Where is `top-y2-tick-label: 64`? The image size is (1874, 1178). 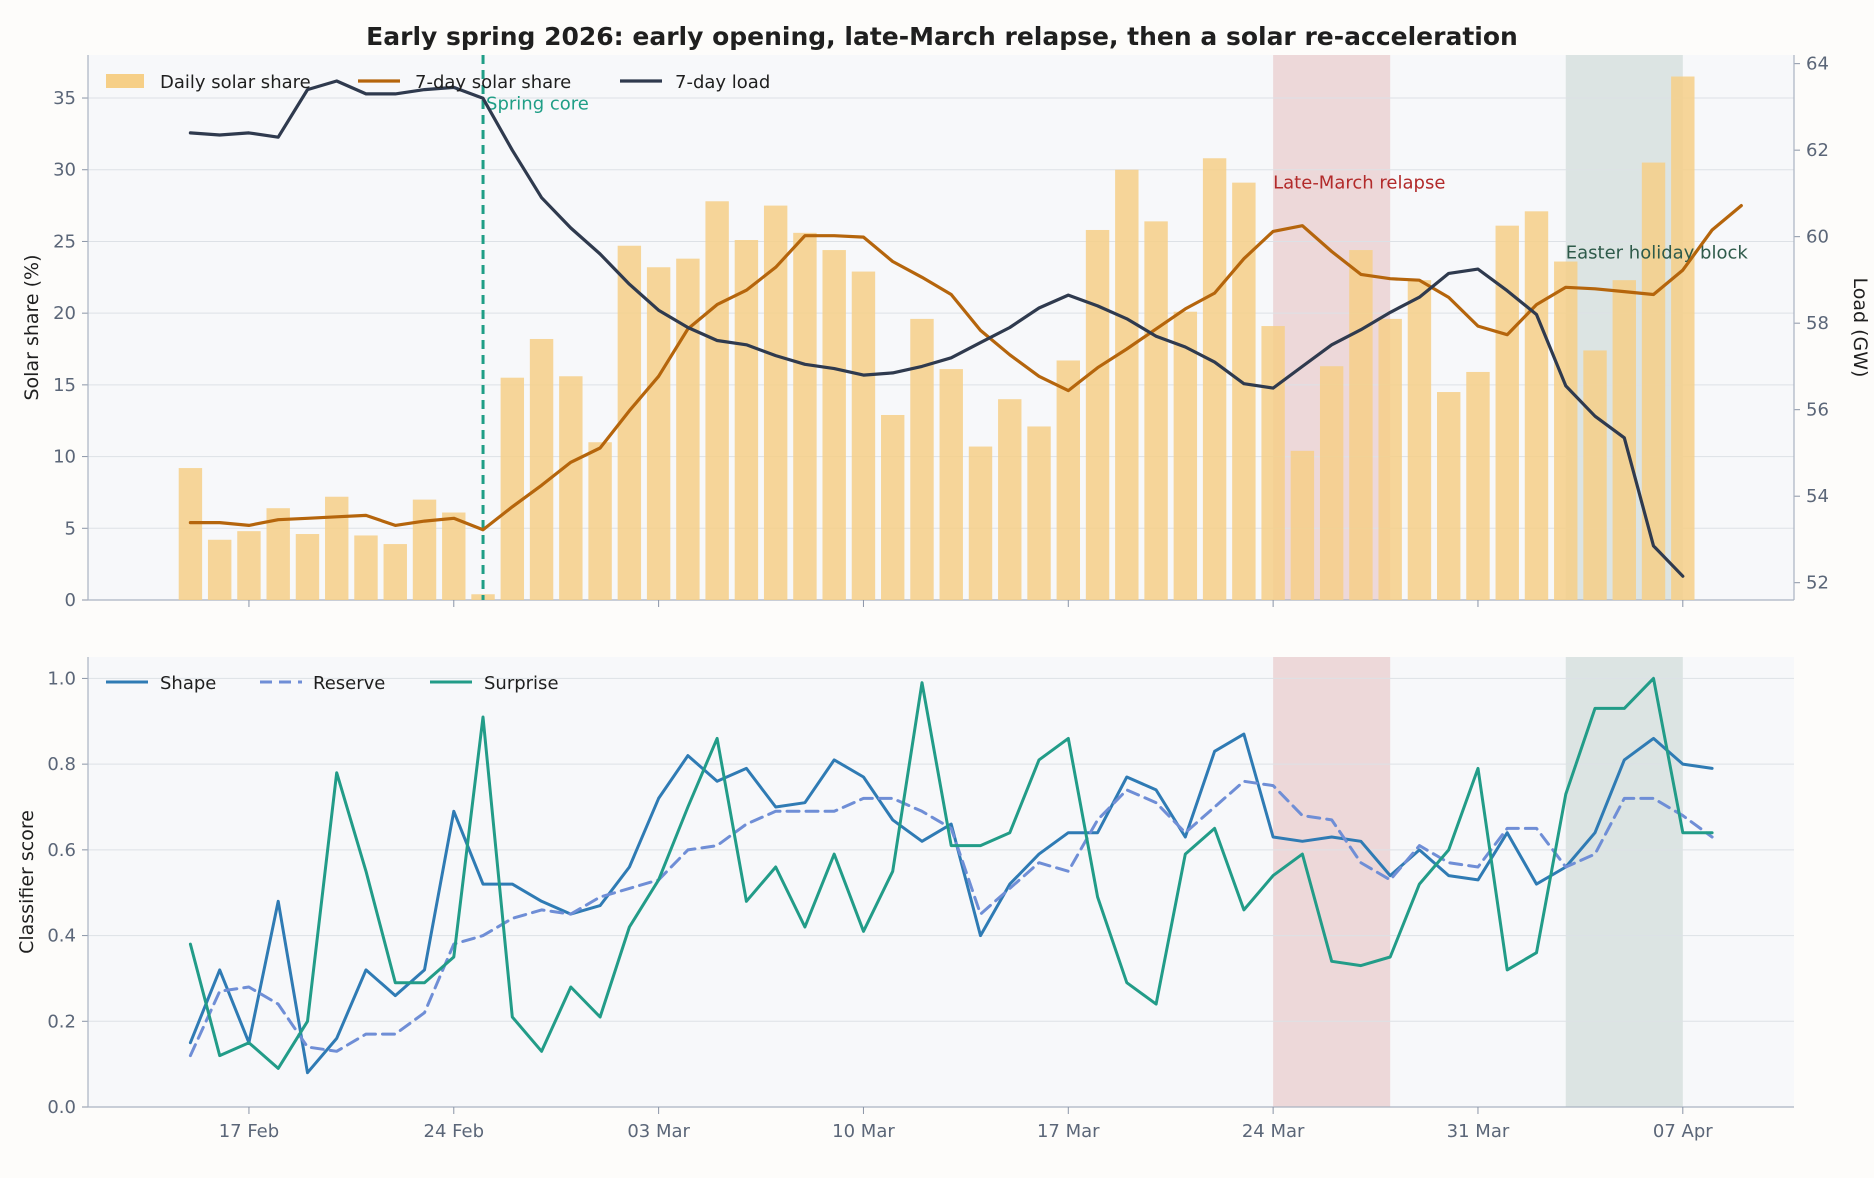 top-y2-tick-label: 64 is located at coordinates (1817, 64).